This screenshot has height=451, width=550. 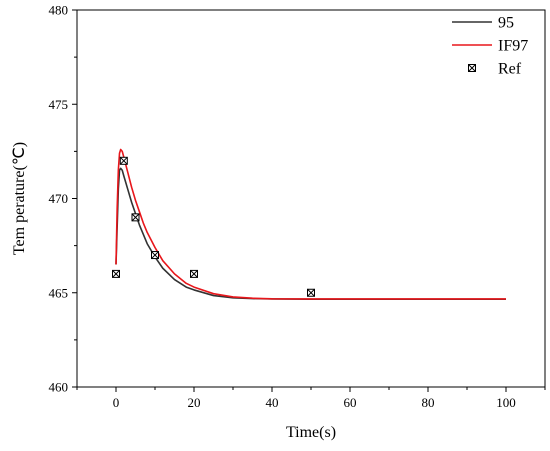 What do you see at coordinates (513, 46) in the screenshot?
I see `legend-label: IF97` at bounding box center [513, 46].